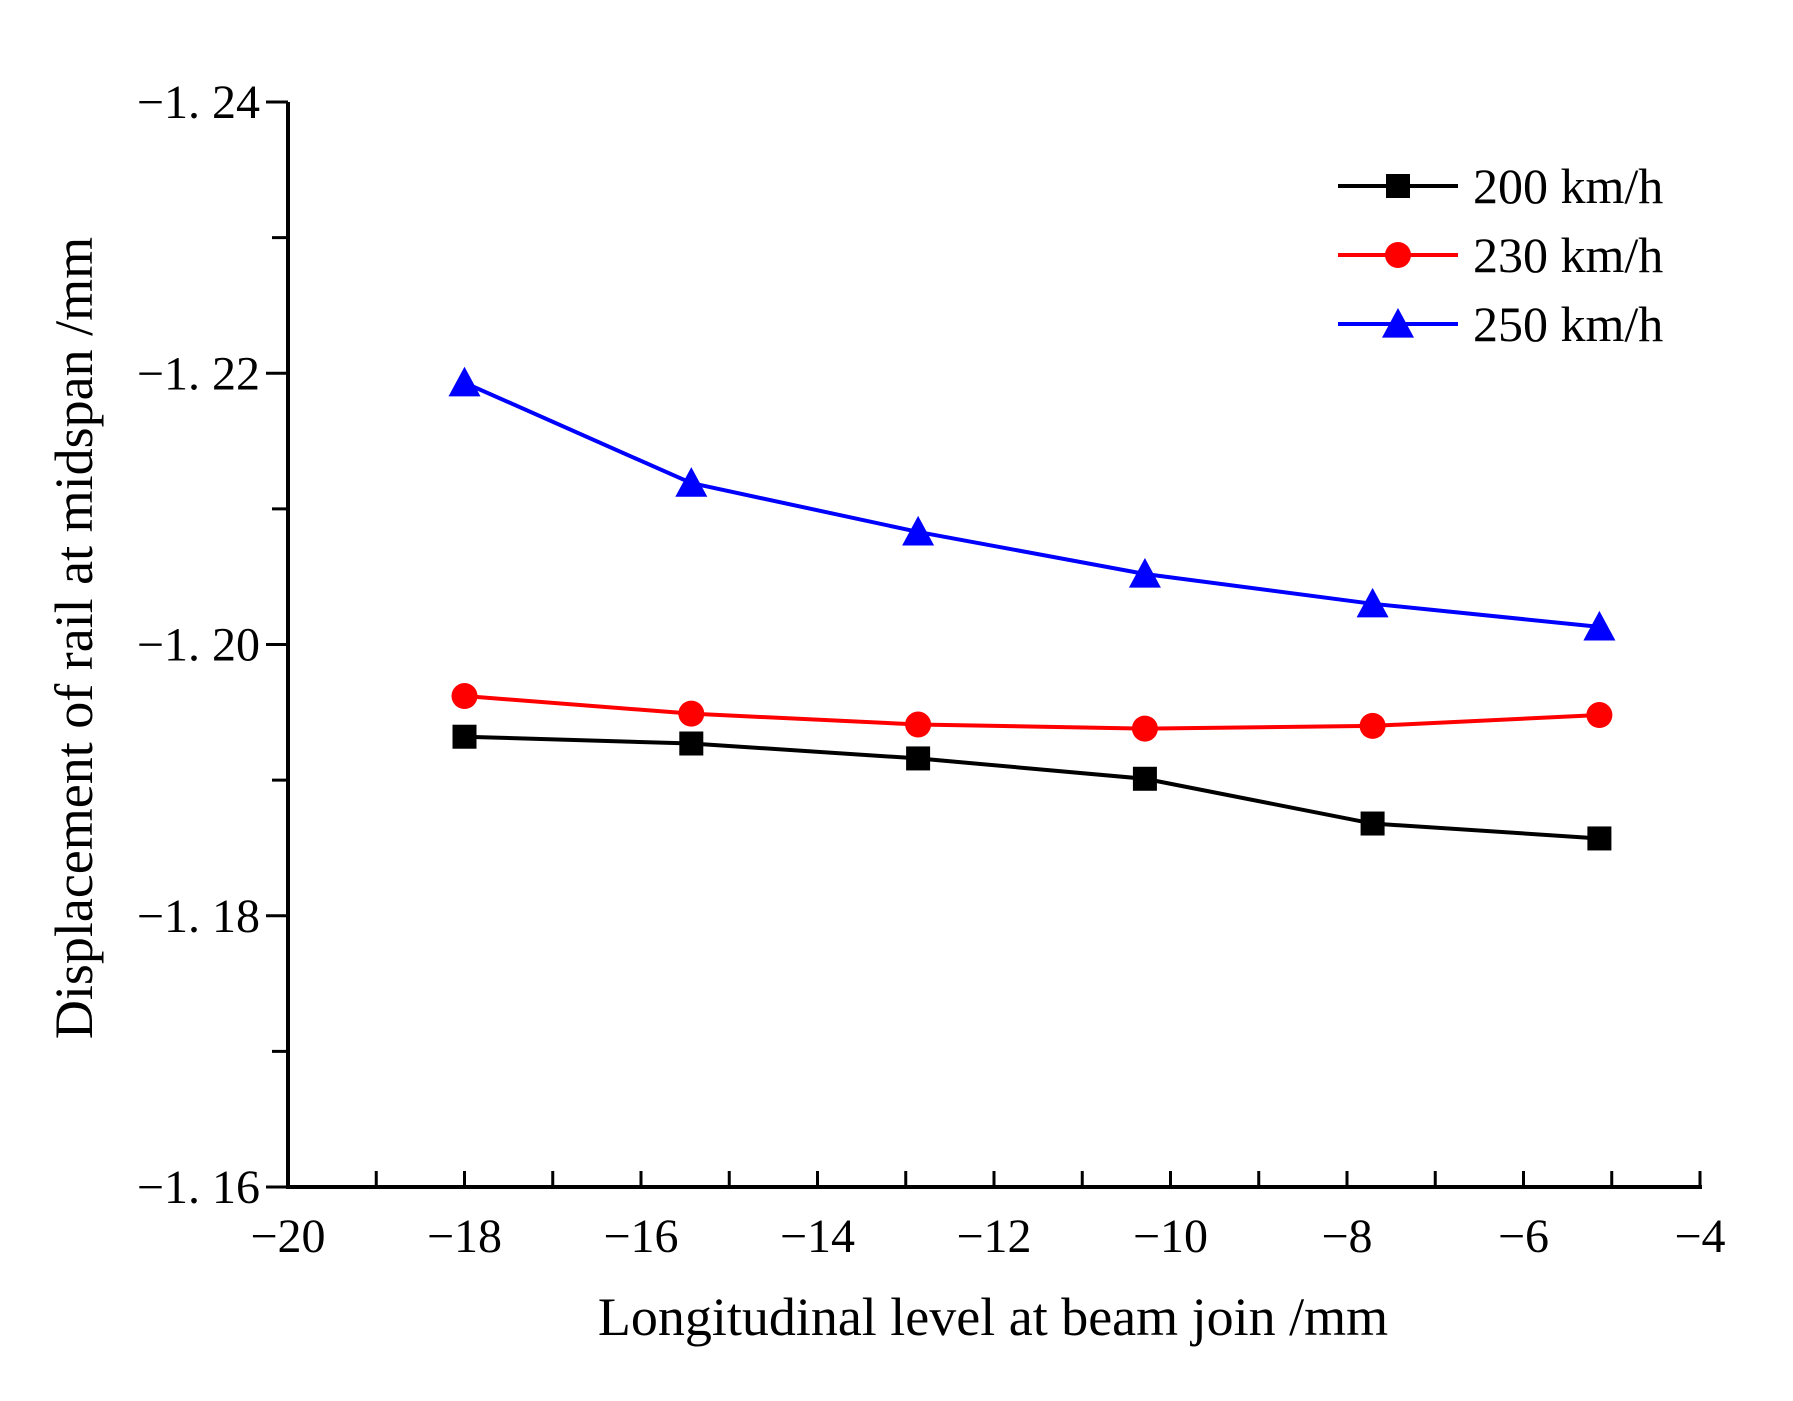 This screenshot has width=1793, height=1401. Describe the element at coordinates (74, 638) in the screenshot. I see `y-axis-title: Displacement of rail at midspan /mm` at that location.